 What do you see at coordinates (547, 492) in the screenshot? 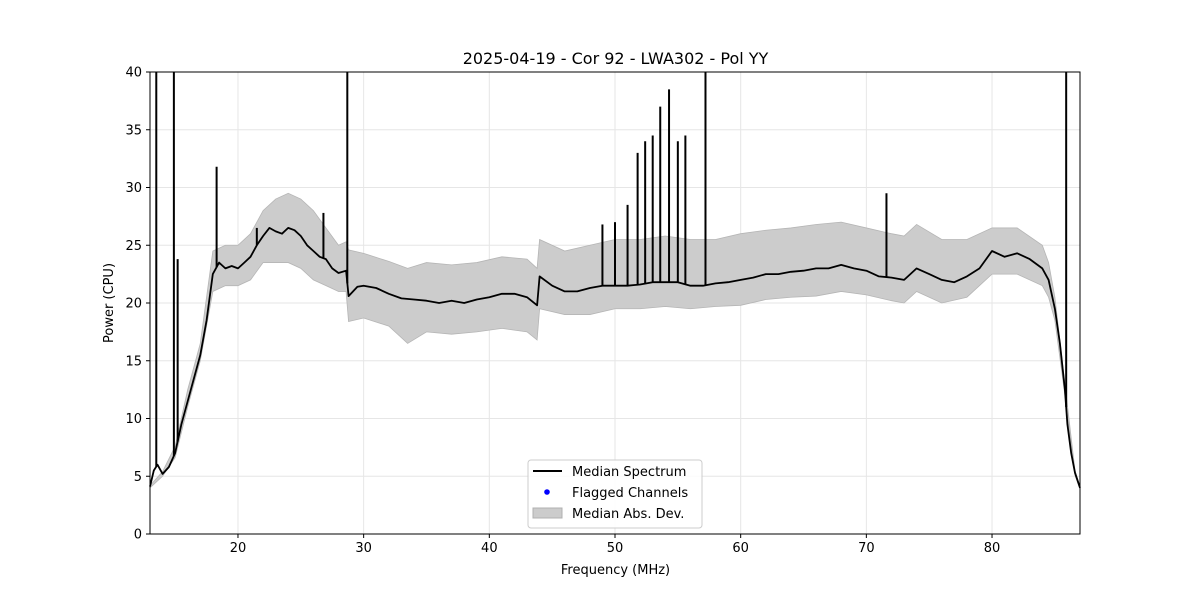
I see `legend-flagged-swatch` at bounding box center [547, 492].